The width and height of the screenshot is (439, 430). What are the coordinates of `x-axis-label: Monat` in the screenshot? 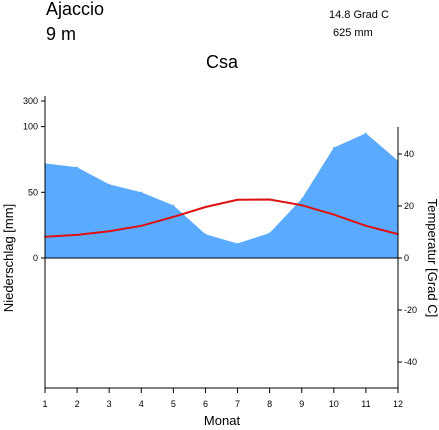 It's located at (222, 420).